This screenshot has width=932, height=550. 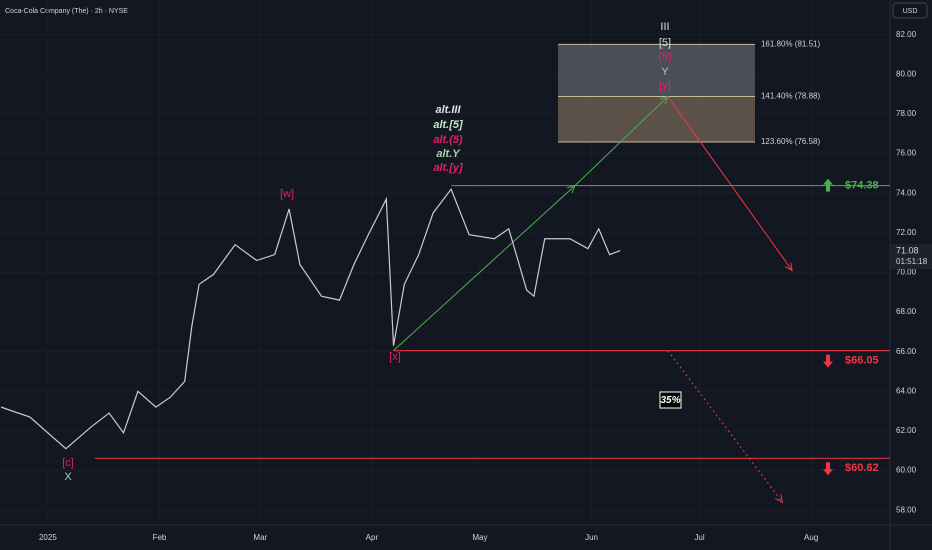 What do you see at coordinates (906, 509) in the screenshot?
I see `y-tick-label: 58.00` at bounding box center [906, 509].